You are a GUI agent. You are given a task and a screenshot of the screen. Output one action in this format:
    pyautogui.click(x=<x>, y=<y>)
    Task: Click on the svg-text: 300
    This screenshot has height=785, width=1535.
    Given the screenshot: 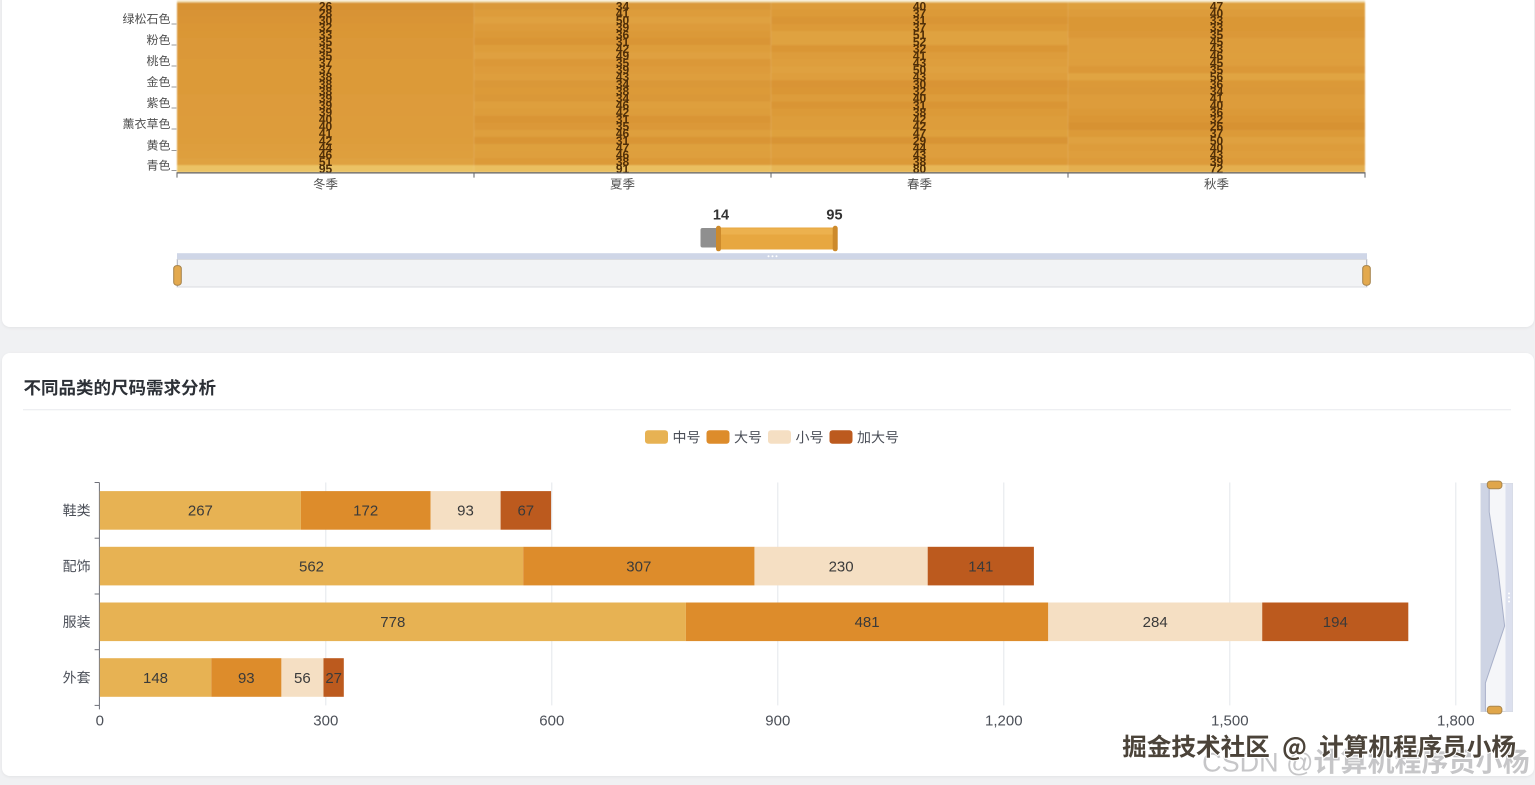 What is the action you would take?
    pyautogui.click(x=325, y=721)
    